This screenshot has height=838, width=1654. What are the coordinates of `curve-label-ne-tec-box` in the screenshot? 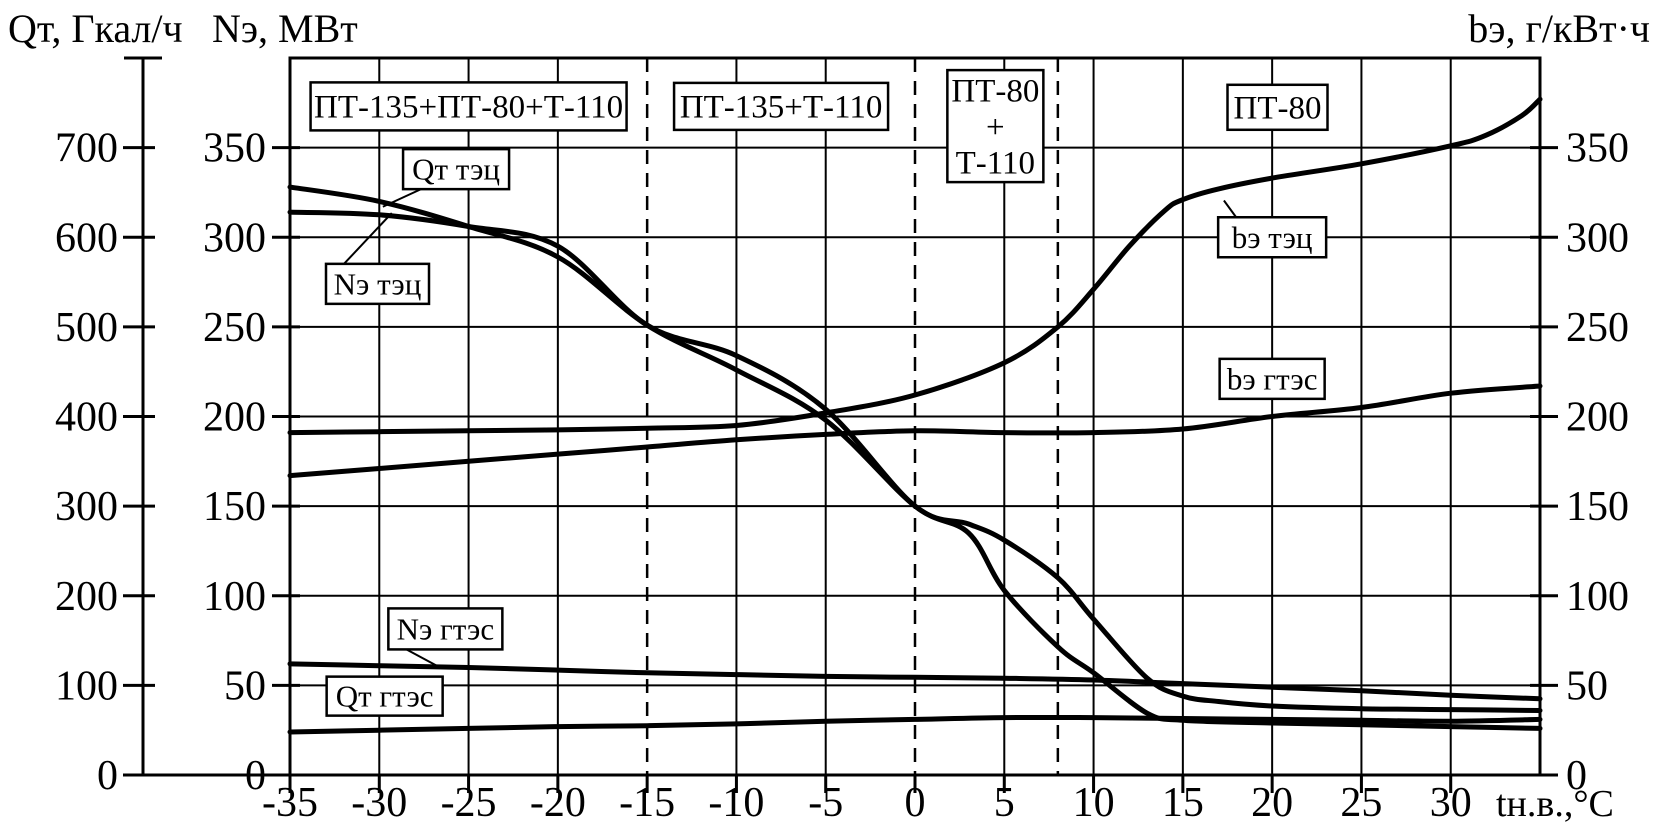 It's located at (377, 284).